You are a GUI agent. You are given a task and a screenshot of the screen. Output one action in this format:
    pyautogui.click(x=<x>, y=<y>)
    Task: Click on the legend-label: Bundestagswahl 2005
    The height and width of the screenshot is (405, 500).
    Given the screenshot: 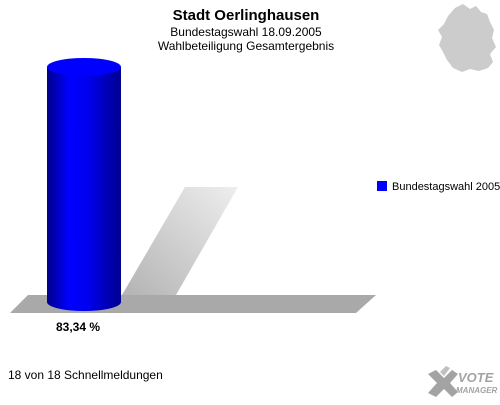 What is the action you would take?
    pyautogui.click(x=446, y=187)
    